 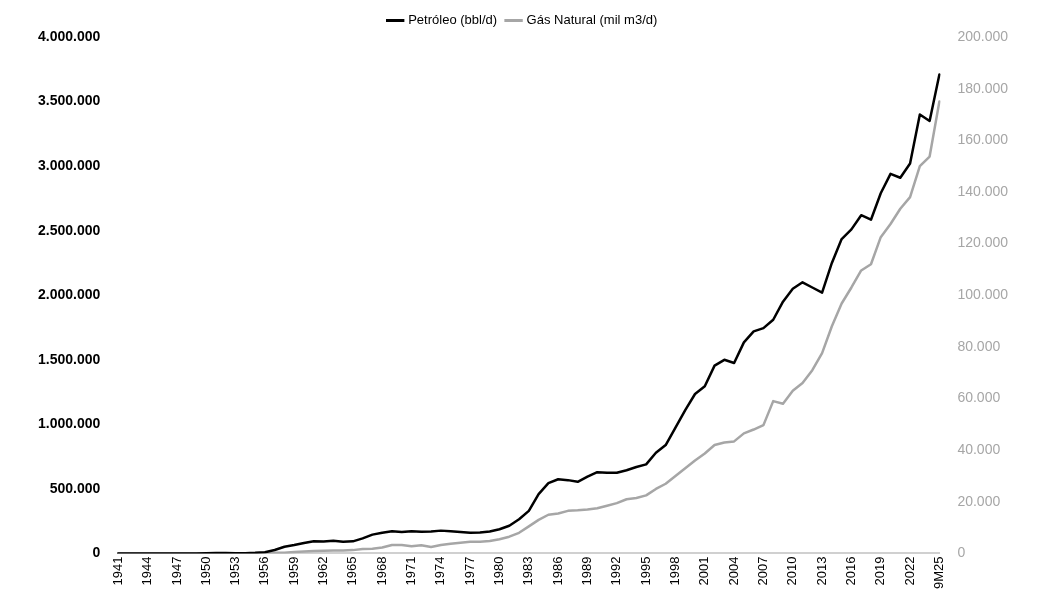 What do you see at coordinates (792, 571) in the screenshot?
I see `x-tick-label: 2010` at bounding box center [792, 571].